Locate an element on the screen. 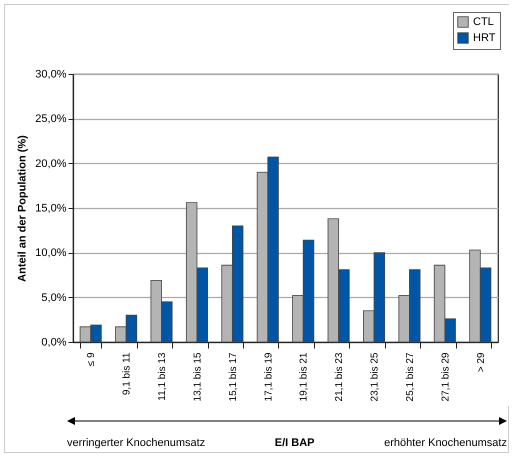 The image size is (515, 459). x-tick-label: > 29 is located at coordinates (481, 362).